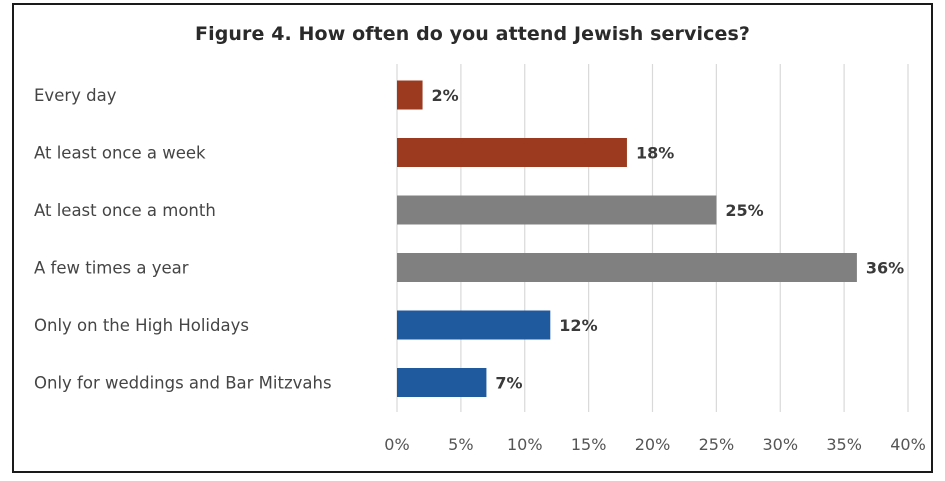 This screenshot has height=481, width=945. What do you see at coordinates (120, 153) in the screenshot?
I see `category-label: At least once a week` at bounding box center [120, 153].